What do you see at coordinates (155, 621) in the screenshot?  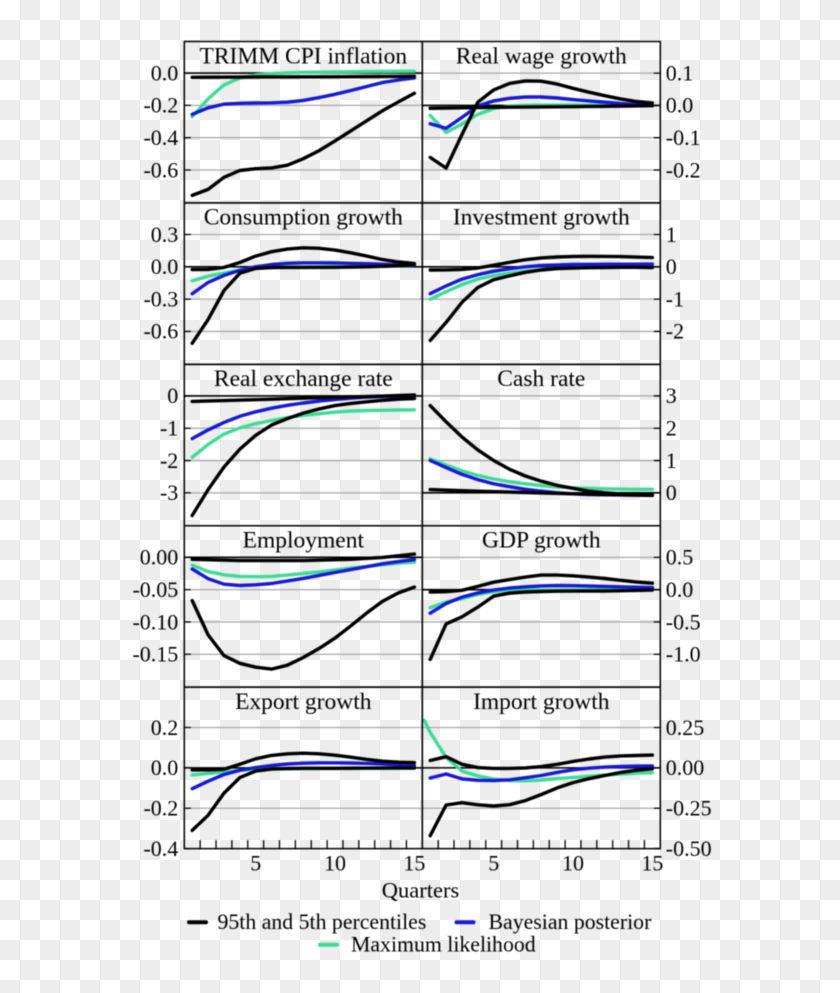 I see `svg-text: -0.10` at bounding box center [155, 621].